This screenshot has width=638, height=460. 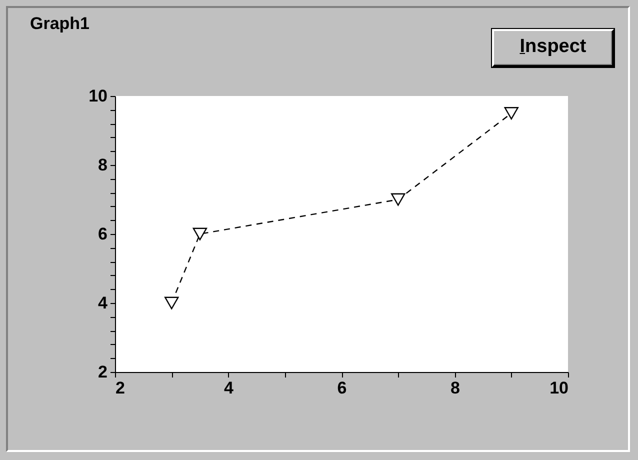 What do you see at coordinates (553, 48) in the screenshot?
I see `text: Inspect` at bounding box center [553, 48].